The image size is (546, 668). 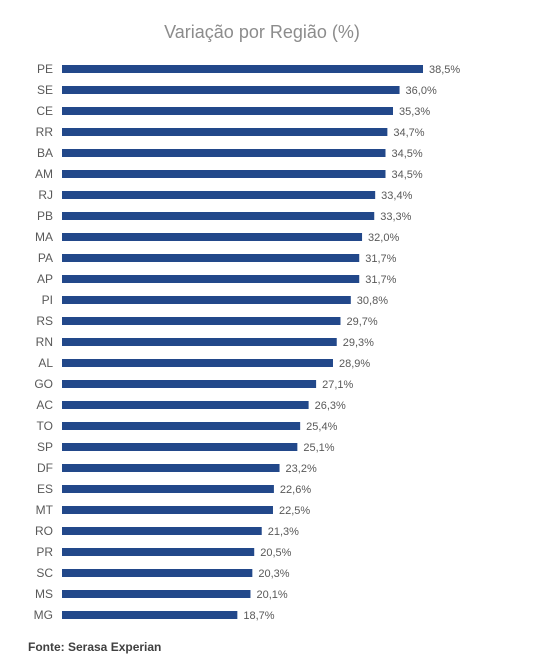 What do you see at coordinates (273, 574) in the screenshot?
I see `value-label: 20,3%` at bounding box center [273, 574].